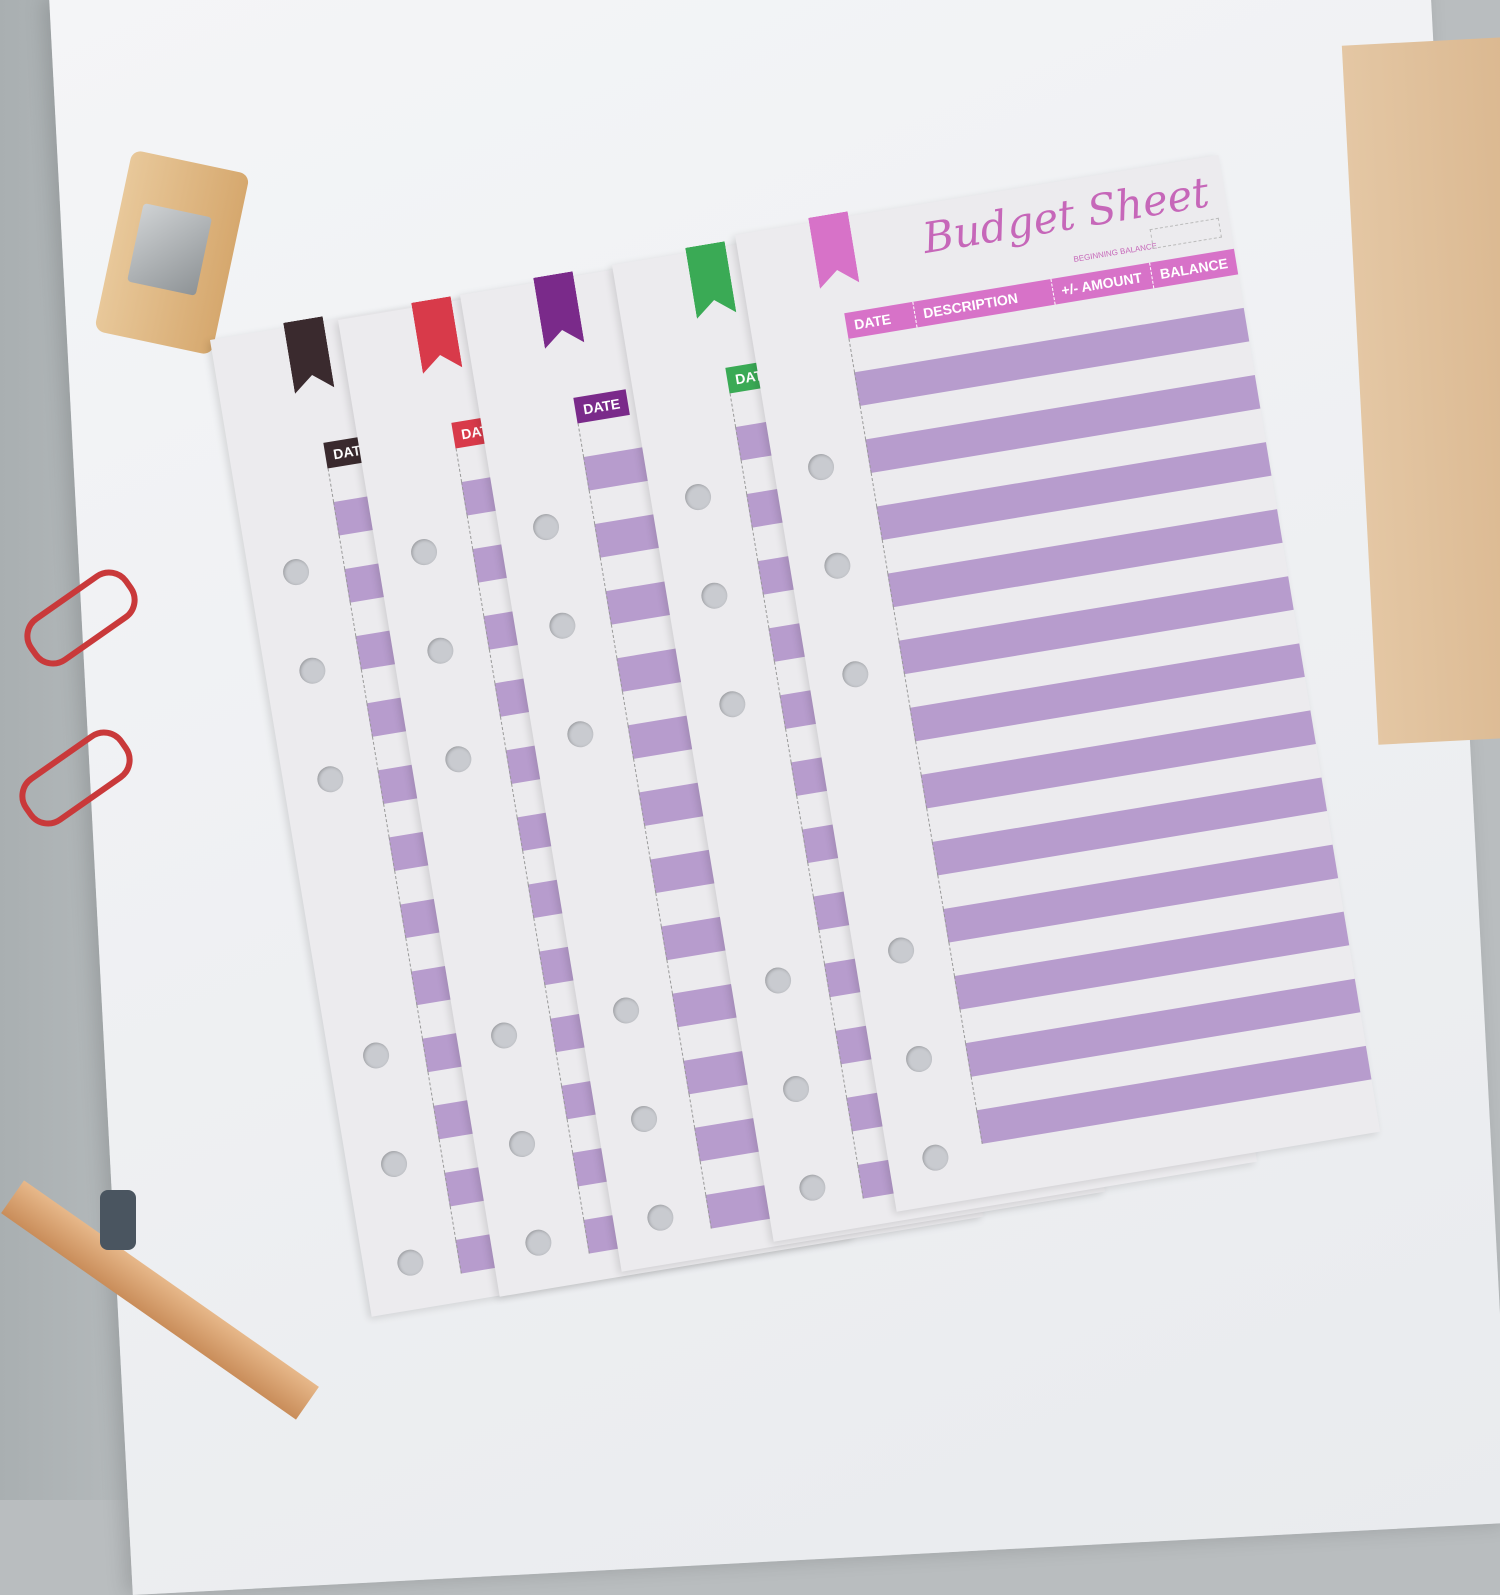 This screenshot has width=1500, height=1595. What do you see at coordinates (1115, 252) in the screenshot?
I see `beginning-balance-label: BEGINNING BALANCE` at bounding box center [1115, 252].